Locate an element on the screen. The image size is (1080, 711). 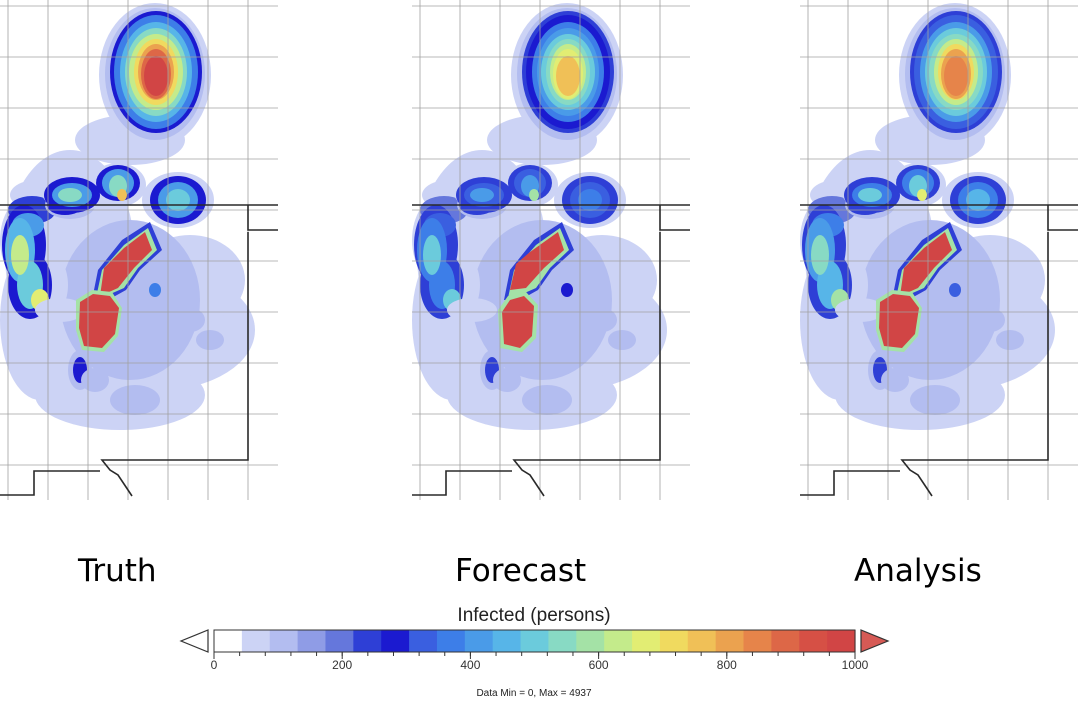
colorbar: 0 200 400 600 800 1000 is located at coordinates (534, 650).